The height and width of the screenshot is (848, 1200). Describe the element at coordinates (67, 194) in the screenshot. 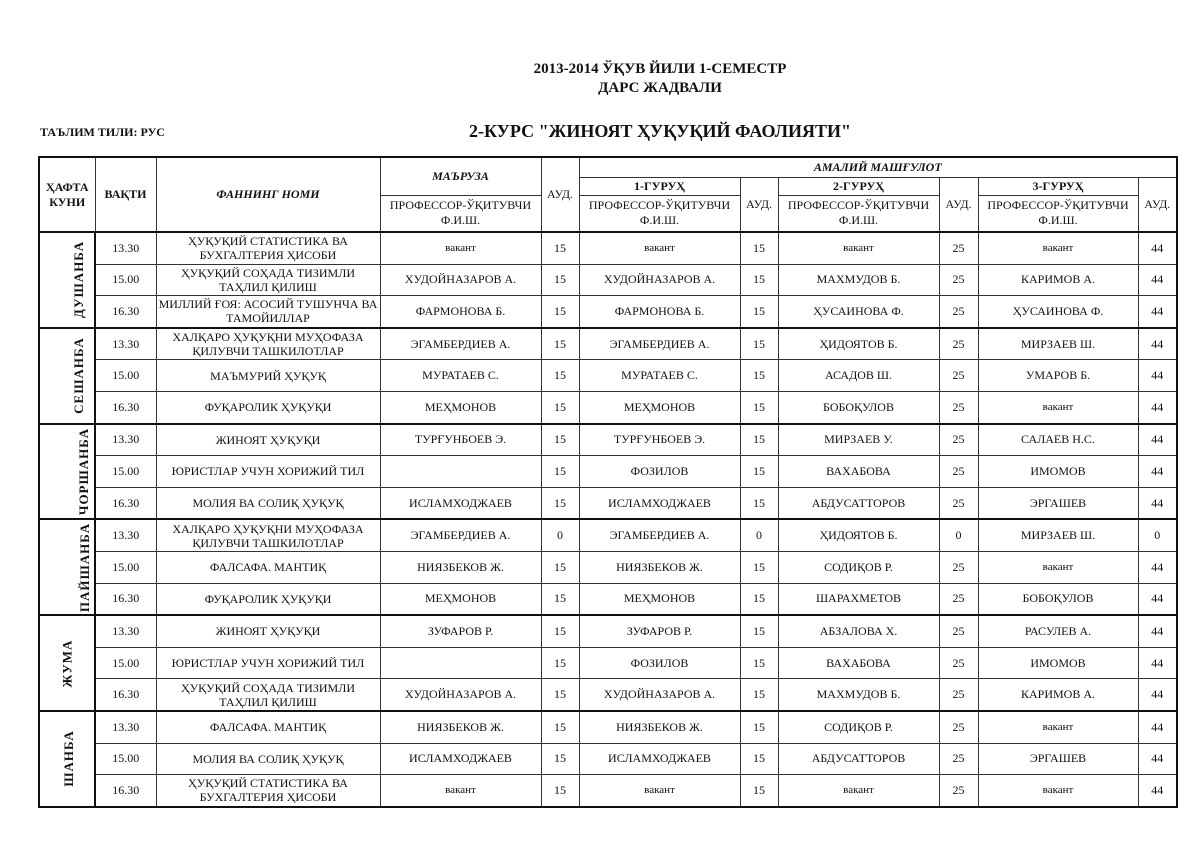

I see `header-day: ҲАФТА КУНИ` at that location.